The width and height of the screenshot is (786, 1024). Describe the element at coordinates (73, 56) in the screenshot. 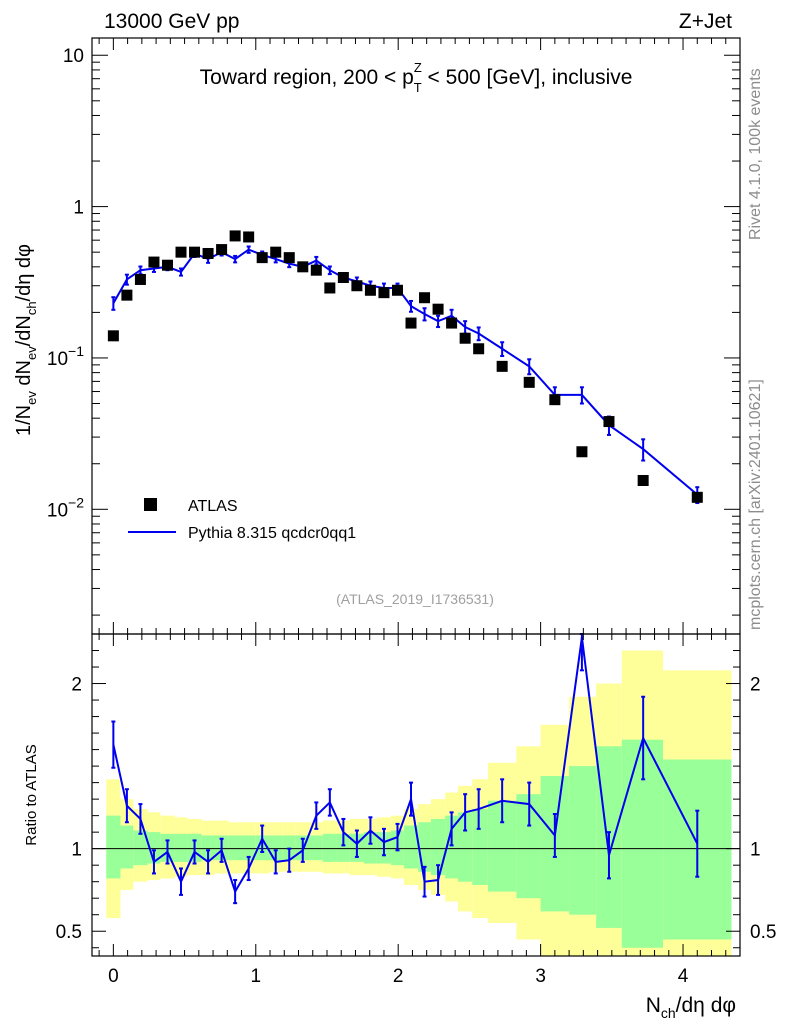

I see `main-ytick-label-10: 10` at that location.